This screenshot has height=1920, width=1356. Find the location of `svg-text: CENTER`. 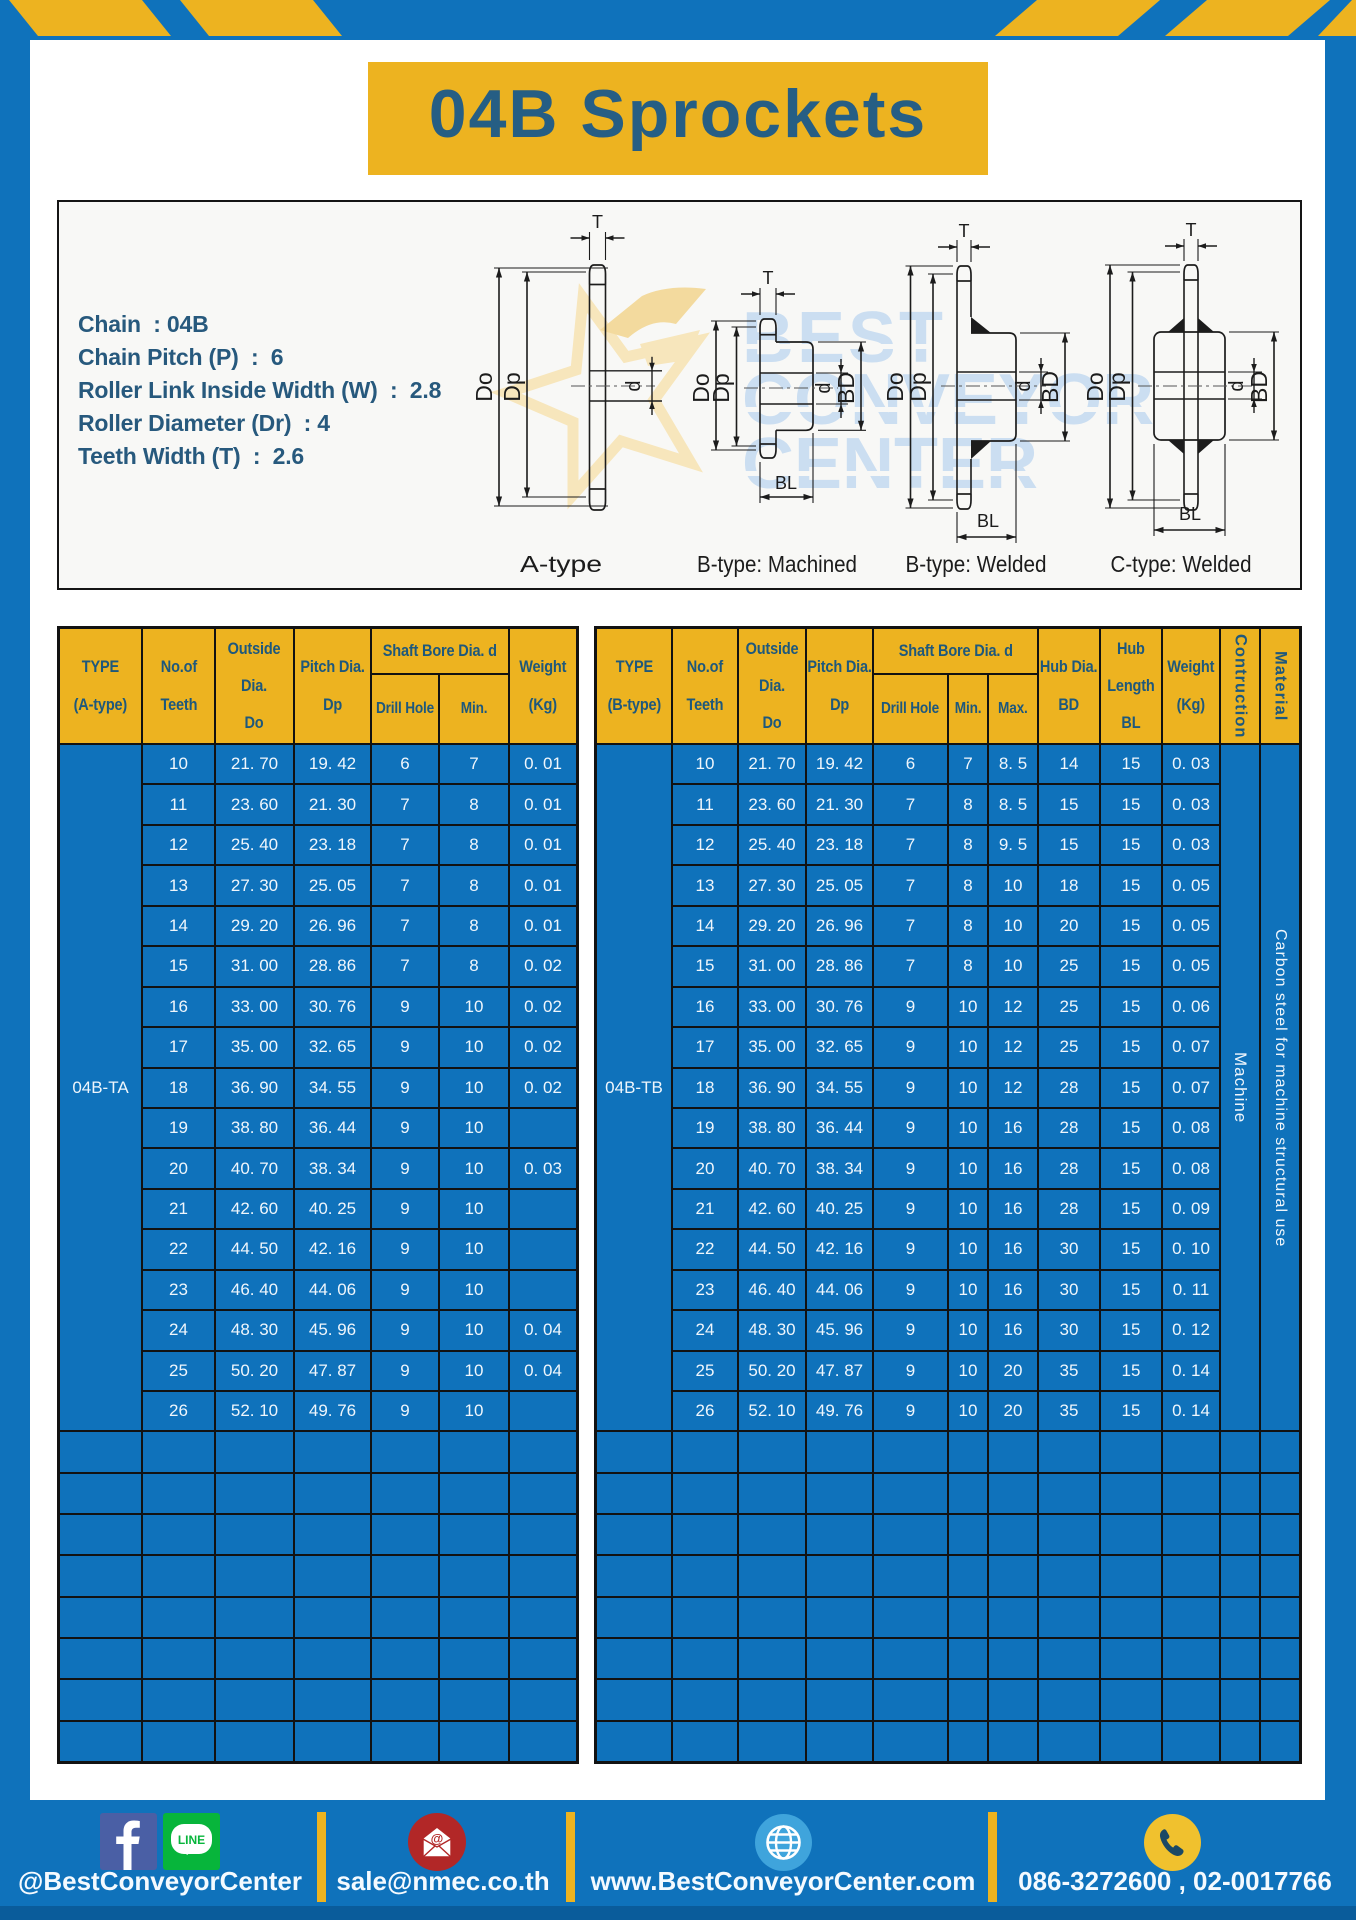

svg-text: CENTER is located at coordinates (890, 464).